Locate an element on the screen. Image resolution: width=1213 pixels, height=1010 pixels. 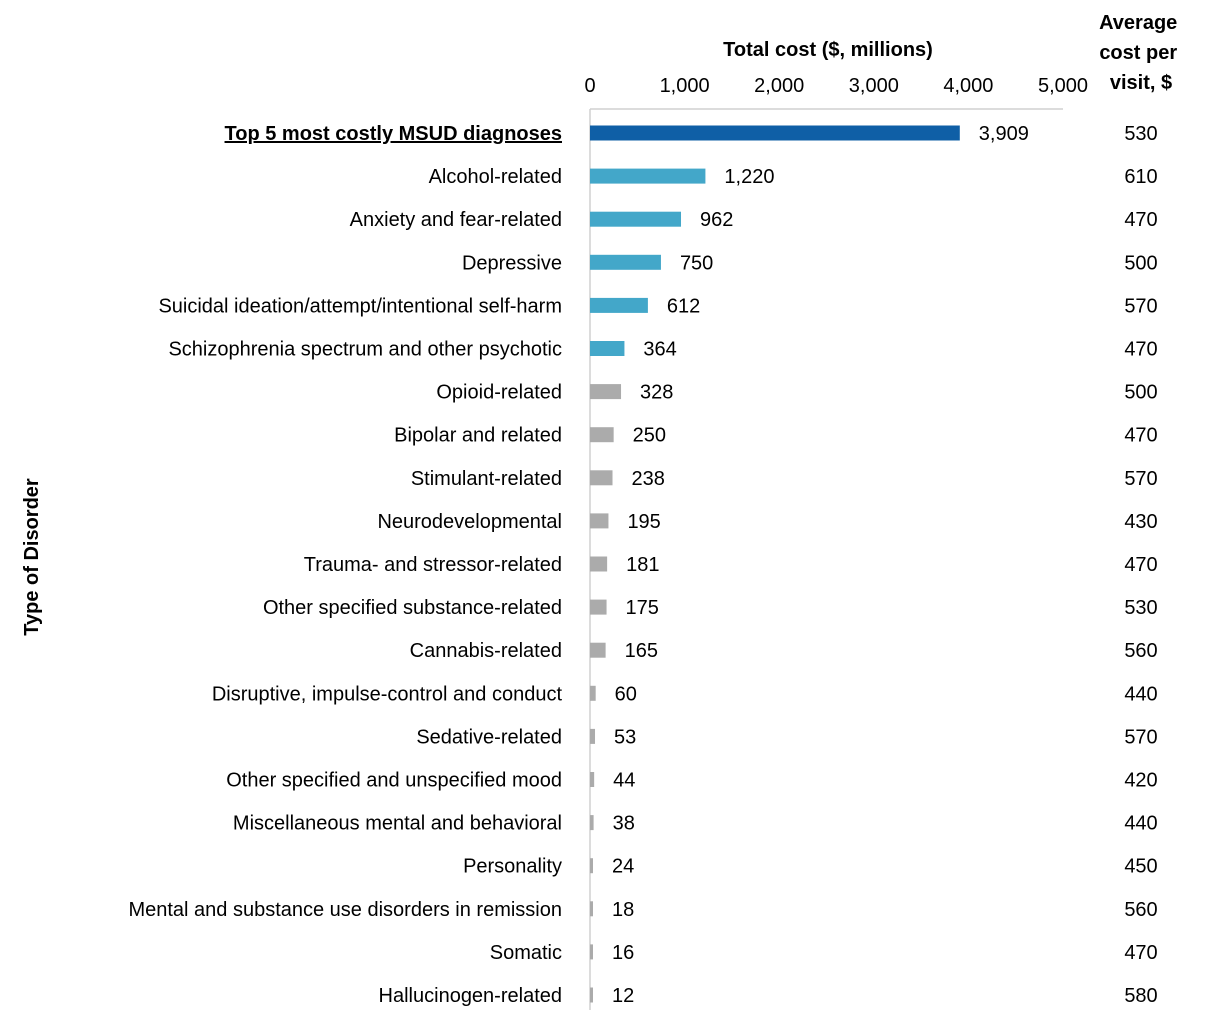
x-tick-label: 0 is located at coordinates (589, 86).